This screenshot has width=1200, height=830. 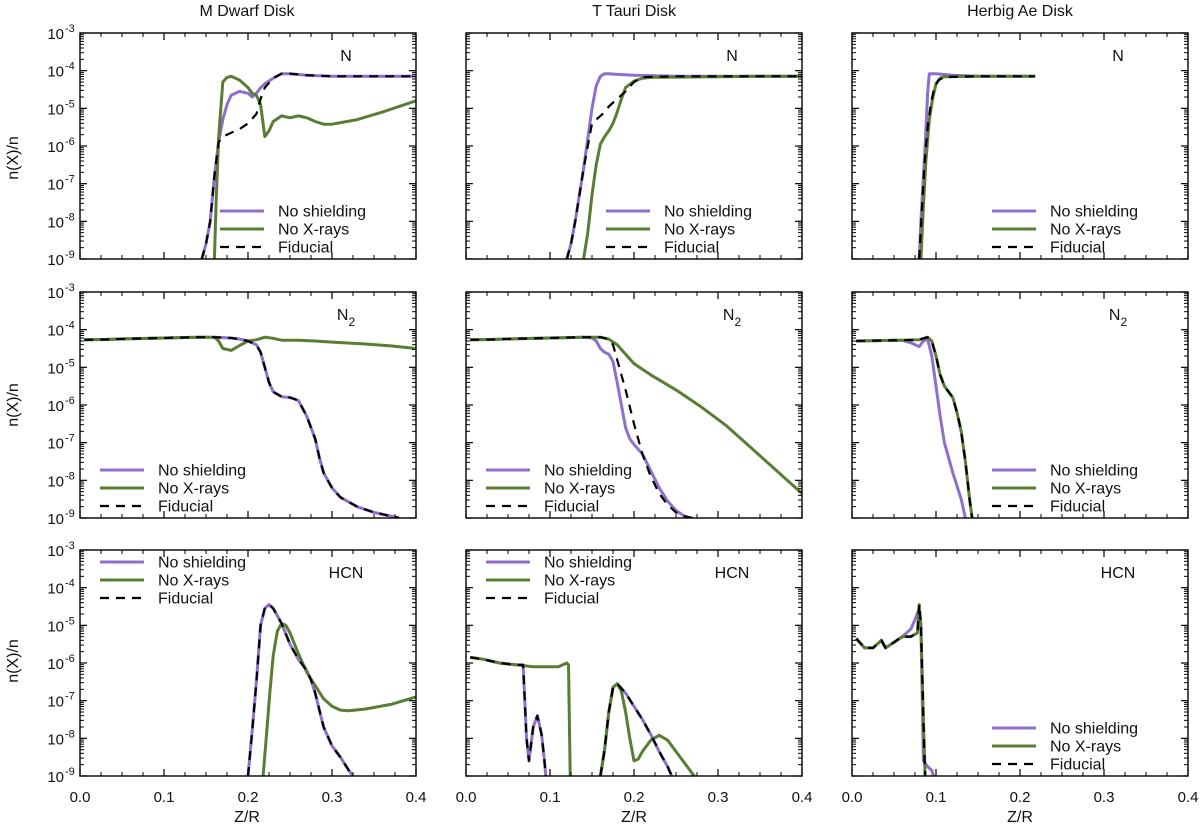 I want to click on y-tick-exponent: -3, so click(x=70, y=29).